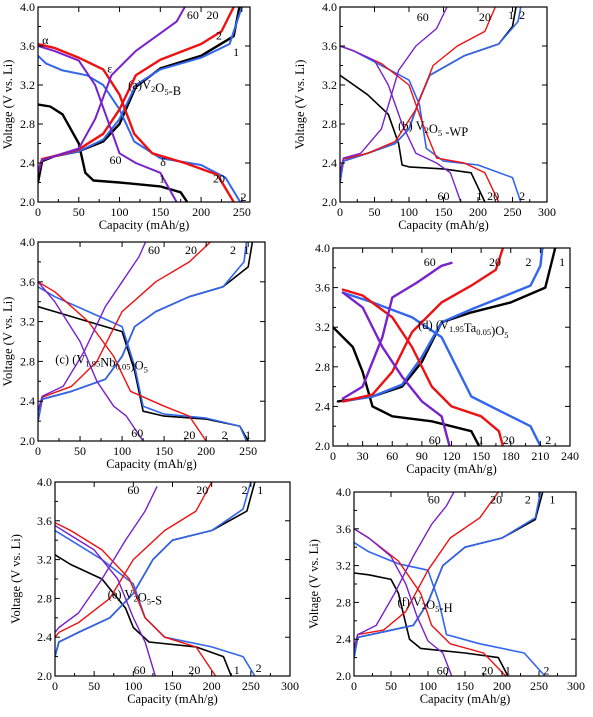  Describe the element at coordinates (156, 600) in the screenshot. I see `panel-label-text: -S` at that location.